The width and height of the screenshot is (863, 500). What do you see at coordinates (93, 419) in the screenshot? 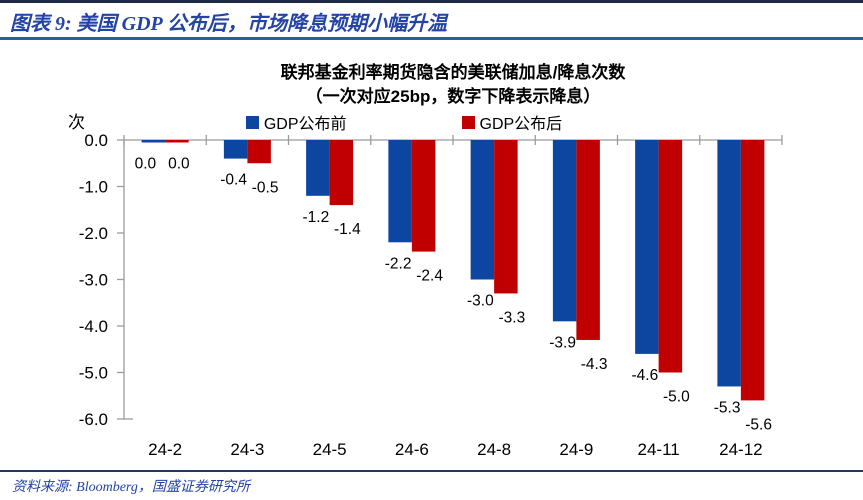
I see `y-tick-label: -6.0` at bounding box center [93, 419].